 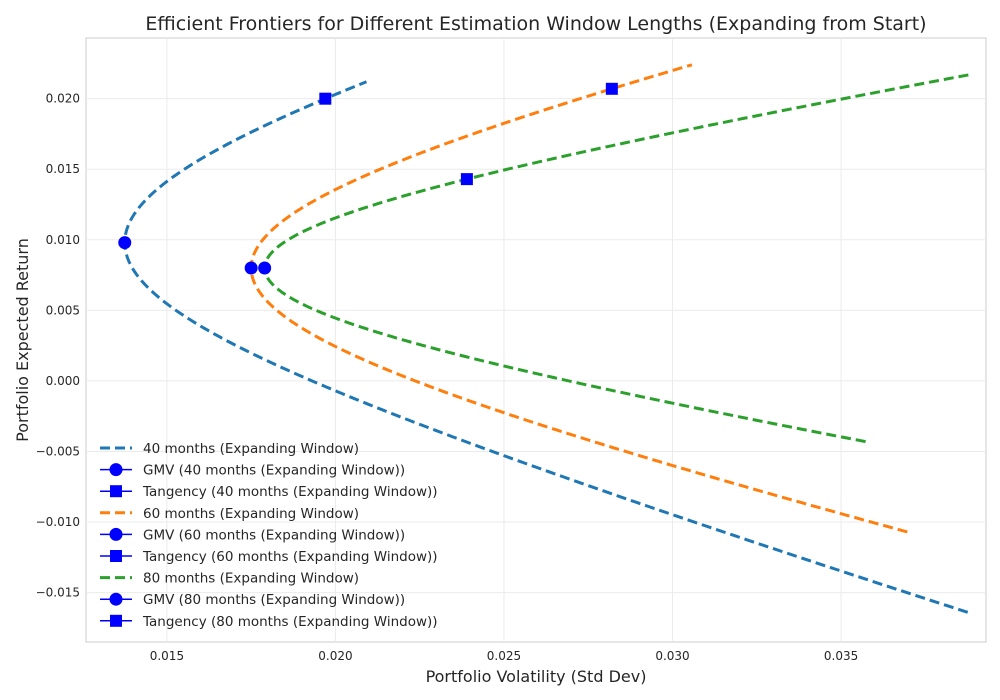 I want to click on y-tick-label: 0.015, so click(x=63, y=169).